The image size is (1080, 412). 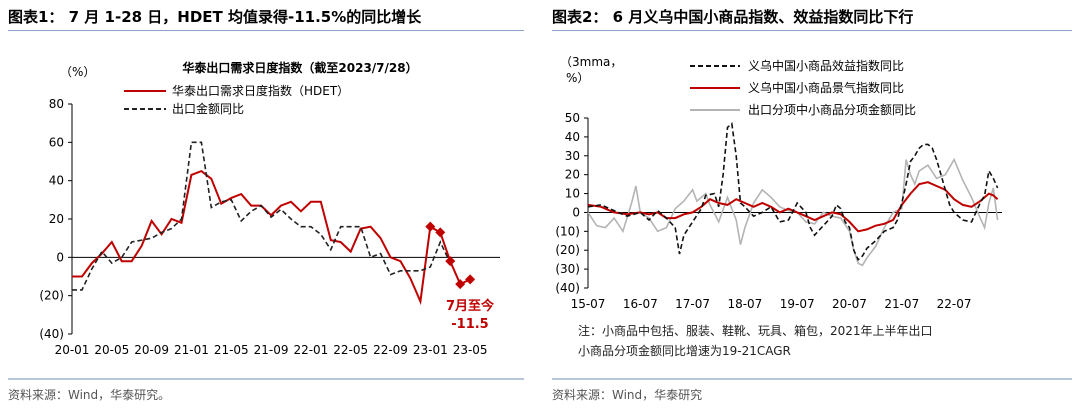 I want to click on right-x-tick-label: 15-07, so click(x=588, y=304).